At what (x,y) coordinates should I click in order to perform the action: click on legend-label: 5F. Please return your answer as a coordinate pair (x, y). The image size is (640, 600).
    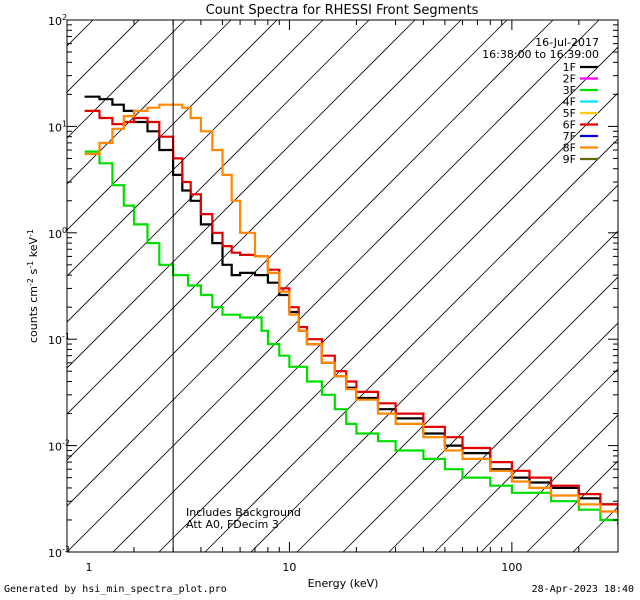
    Looking at the image, I should click on (569, 113).